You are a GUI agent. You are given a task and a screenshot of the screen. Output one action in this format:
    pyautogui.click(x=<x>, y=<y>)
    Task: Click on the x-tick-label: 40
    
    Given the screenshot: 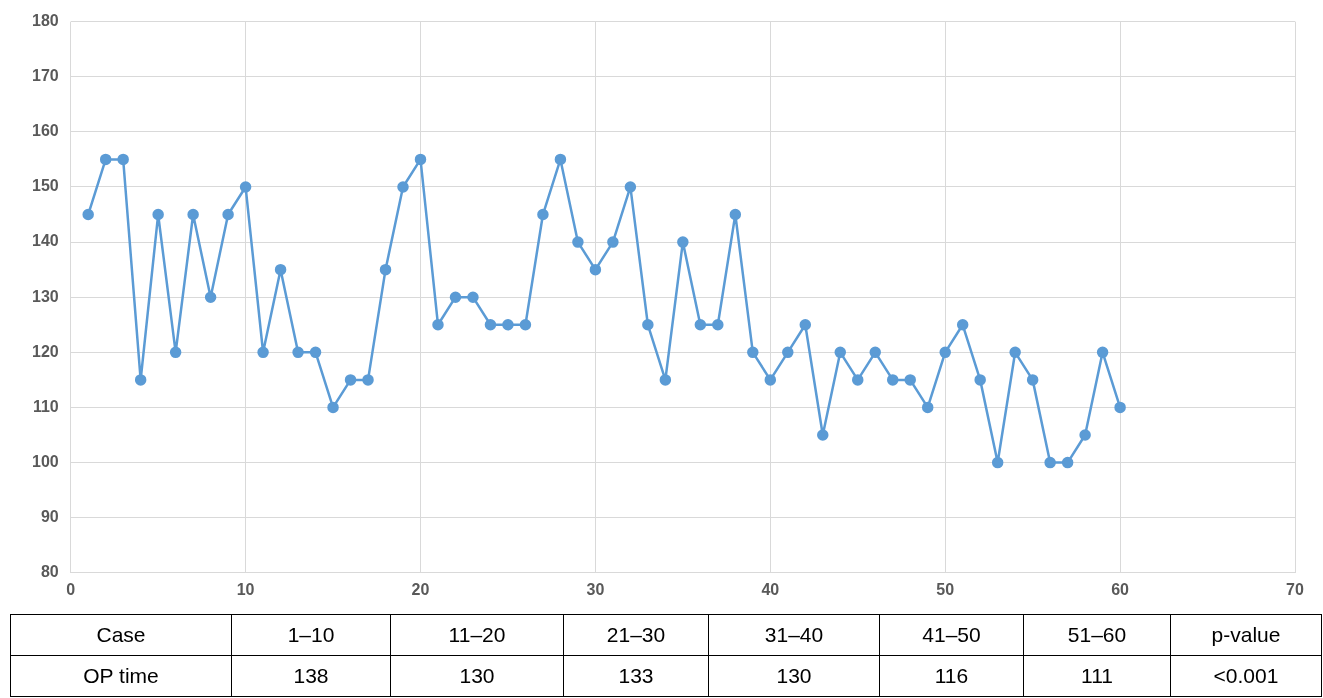 What is the action you would take?
    pyautogui.click(x=770, y=589)
    